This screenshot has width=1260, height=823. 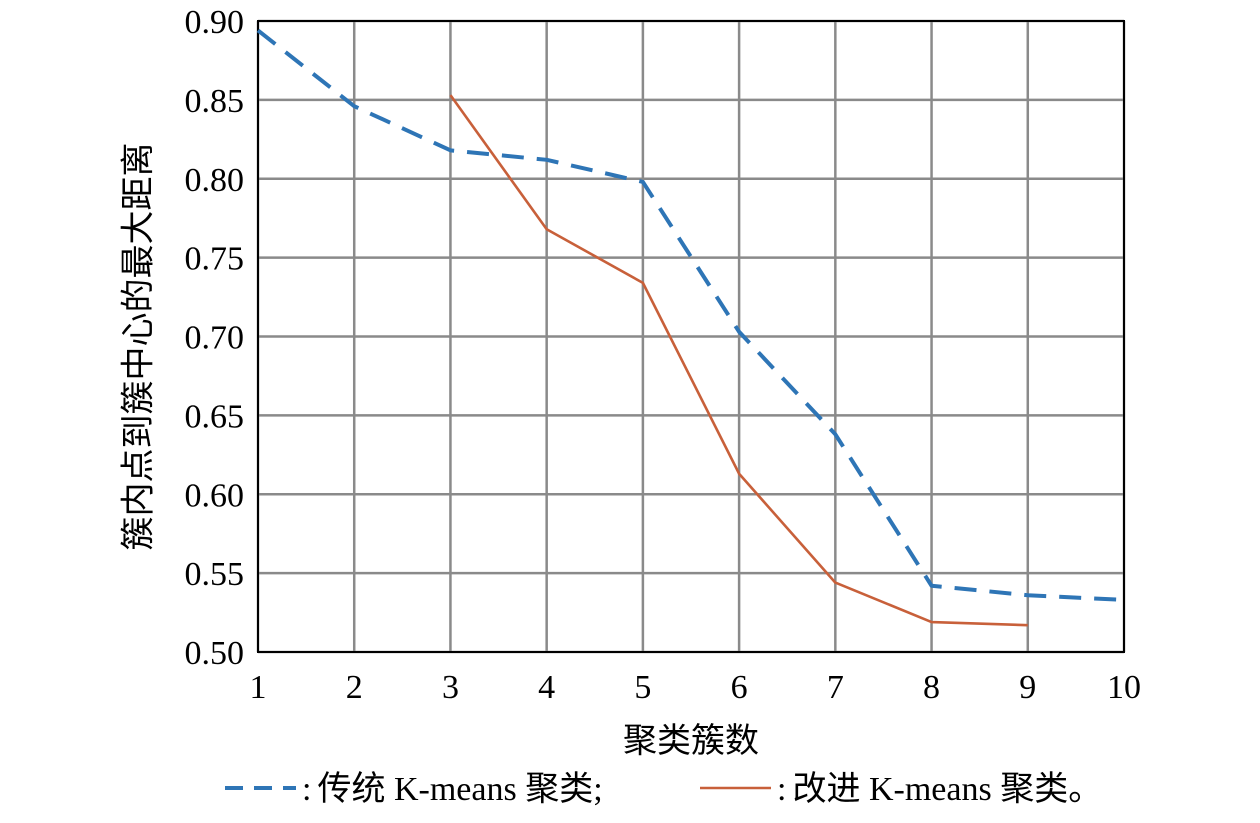 I want to click on x-tick-label: 7, so click(x=835, y=687).